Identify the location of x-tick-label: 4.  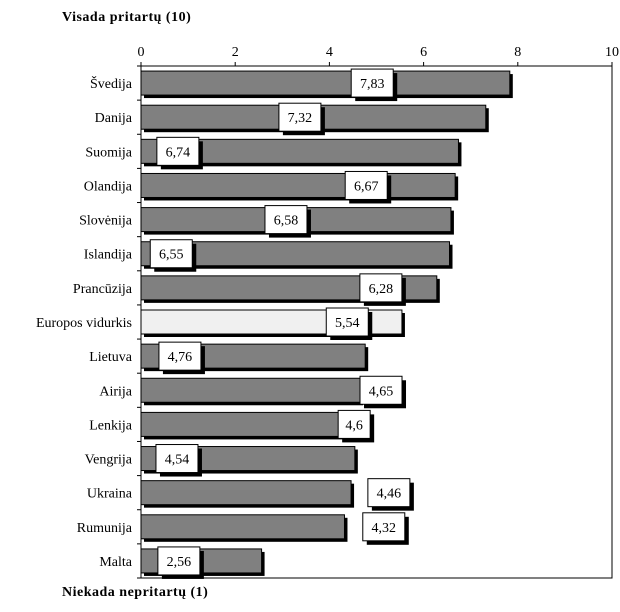
(329, 52).